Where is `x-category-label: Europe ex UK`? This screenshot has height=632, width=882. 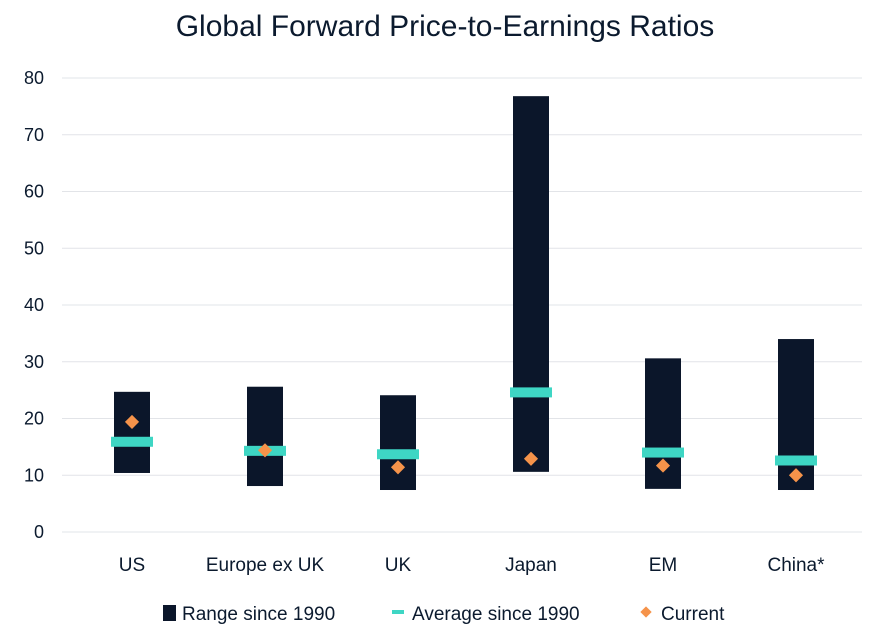
x-category-label: Europe ex UK is located at coordinates (265, 565).